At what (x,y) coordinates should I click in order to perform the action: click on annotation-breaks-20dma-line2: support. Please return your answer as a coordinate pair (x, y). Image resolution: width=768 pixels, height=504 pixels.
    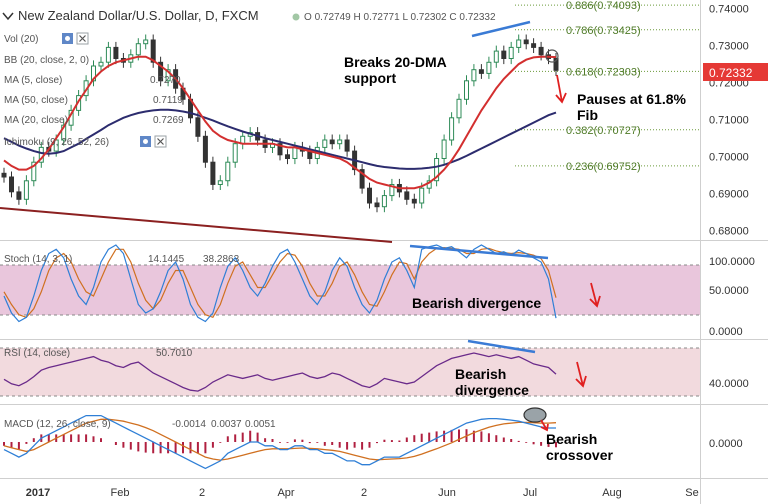
    Looking at the image, I should click on (370, 78).